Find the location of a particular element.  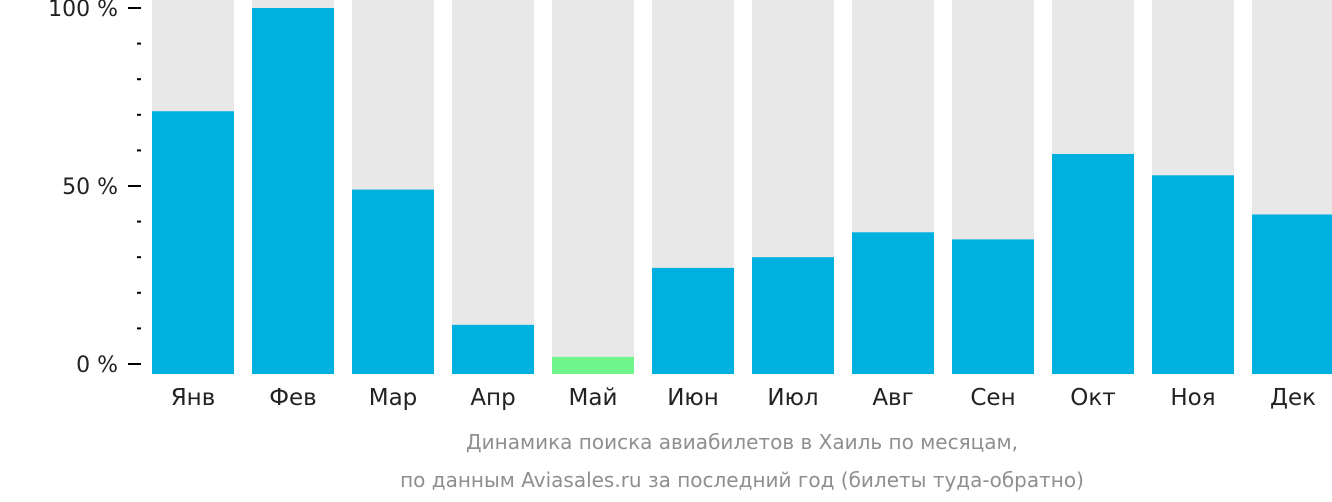

bar-highlight is located at coordinates (593, 365).